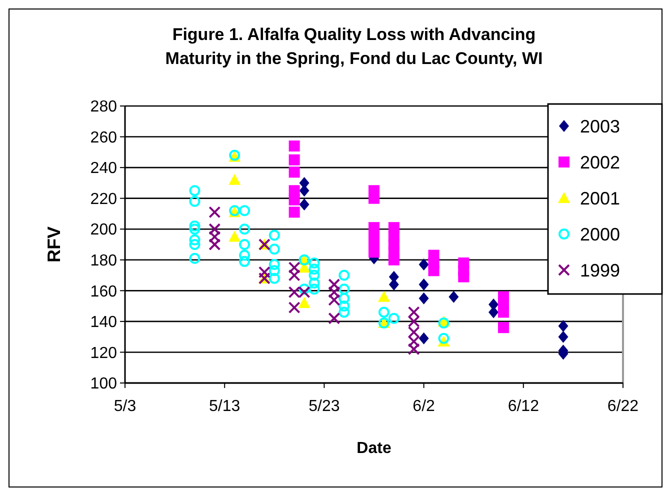  What do you see at coordinates (104, 291) in the screenshot?
I see `y-tick-label: 160` at bounding box center [104, 291].